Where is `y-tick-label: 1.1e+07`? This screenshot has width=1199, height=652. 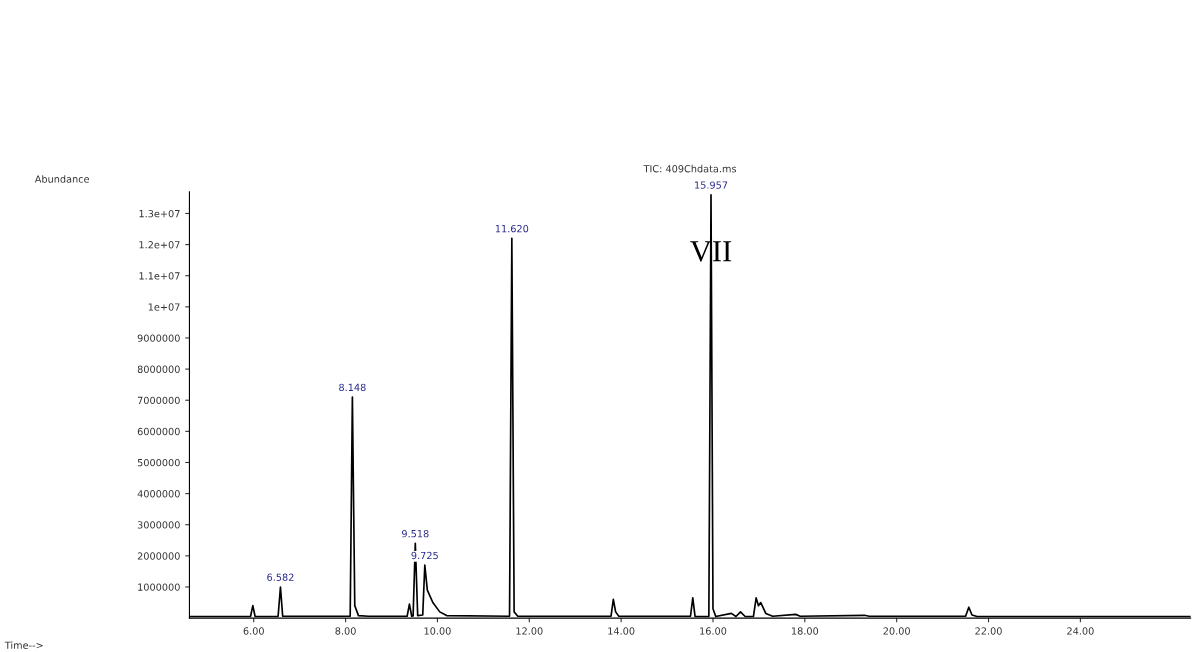 y-tick-label: 1.1e+07 is located at coordinates (159, 276).